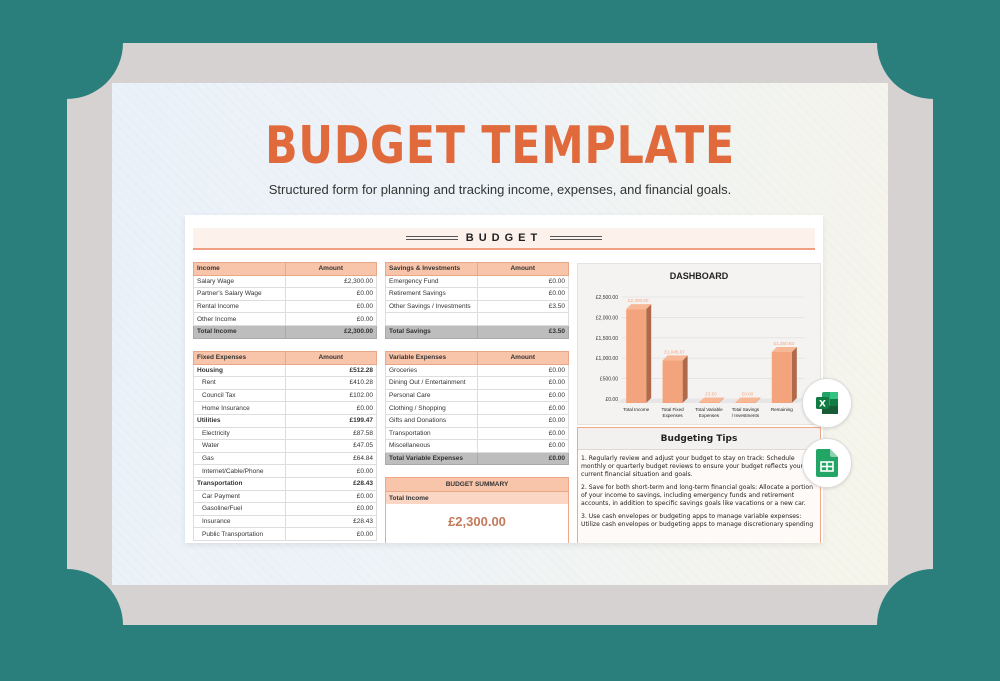 This screenshot has height=681, width=1000. I want to click on row-label: Other Savings / Investments, so click(431, 306).